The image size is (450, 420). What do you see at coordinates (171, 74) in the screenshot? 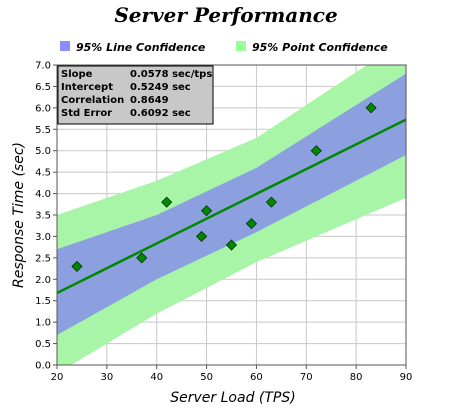
I see `stat-value: 0.0578 sec/tps` at bounding box center [171, 74].